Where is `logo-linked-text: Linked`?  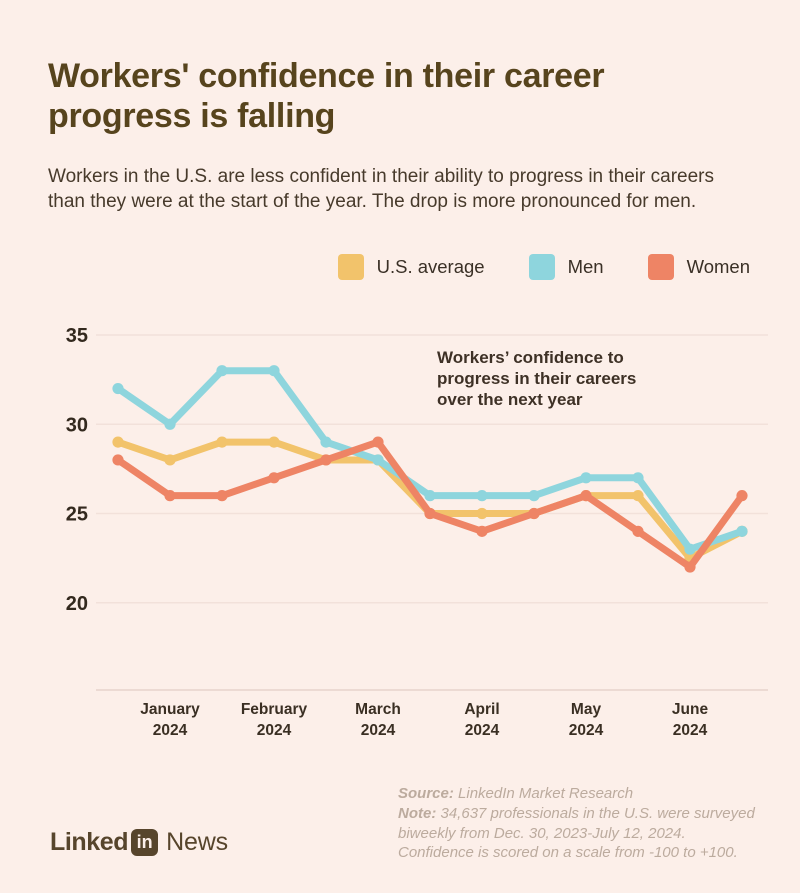 logo-linked-text: Linked is located at coordinates (89, 842).